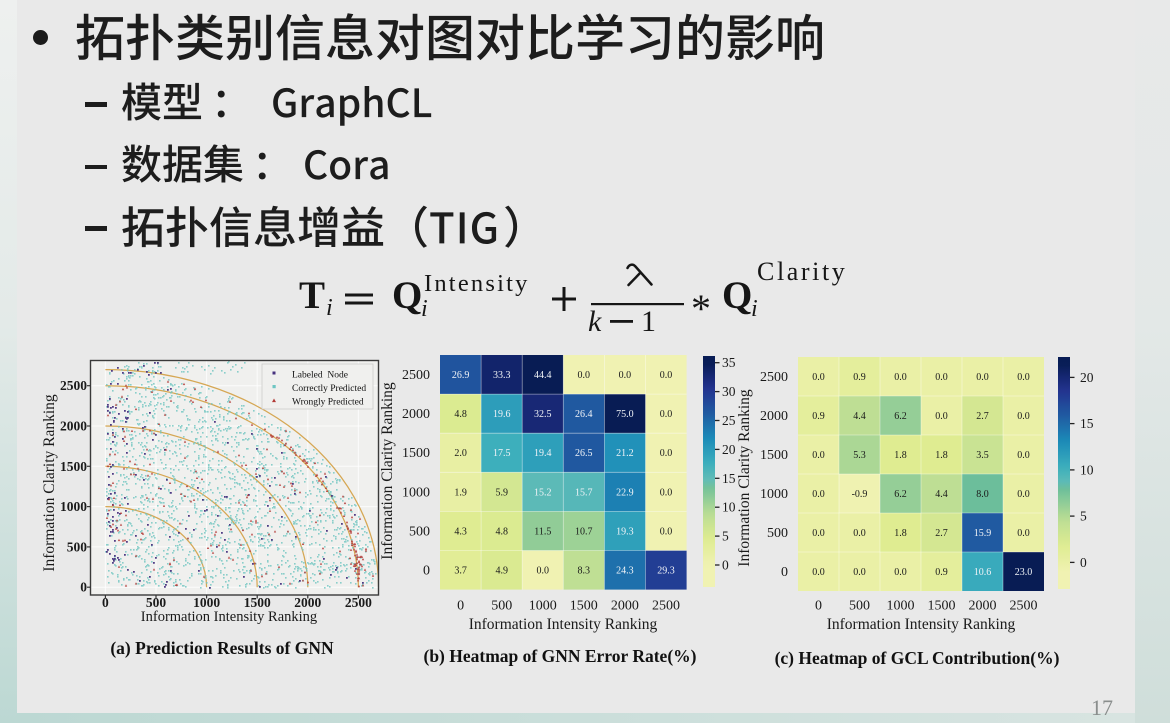  Describe the element at coordinates (983, 533) in the screenshot. I see `svg-text: 15.9` at that location.